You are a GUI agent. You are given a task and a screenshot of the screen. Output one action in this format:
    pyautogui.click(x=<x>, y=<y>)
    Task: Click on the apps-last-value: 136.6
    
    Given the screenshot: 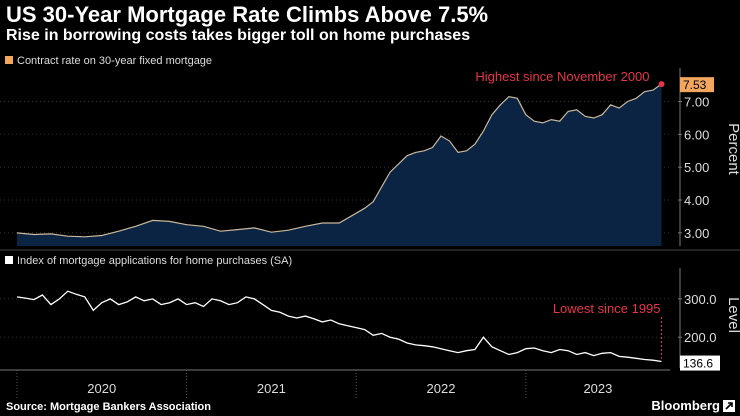 What is the action you would take?
    pyautogui.click(x=698, y=364)
    